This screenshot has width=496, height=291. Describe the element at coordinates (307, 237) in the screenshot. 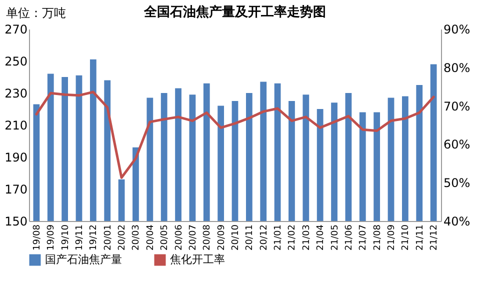

I see `x-tick-label: 21/03` at that location.